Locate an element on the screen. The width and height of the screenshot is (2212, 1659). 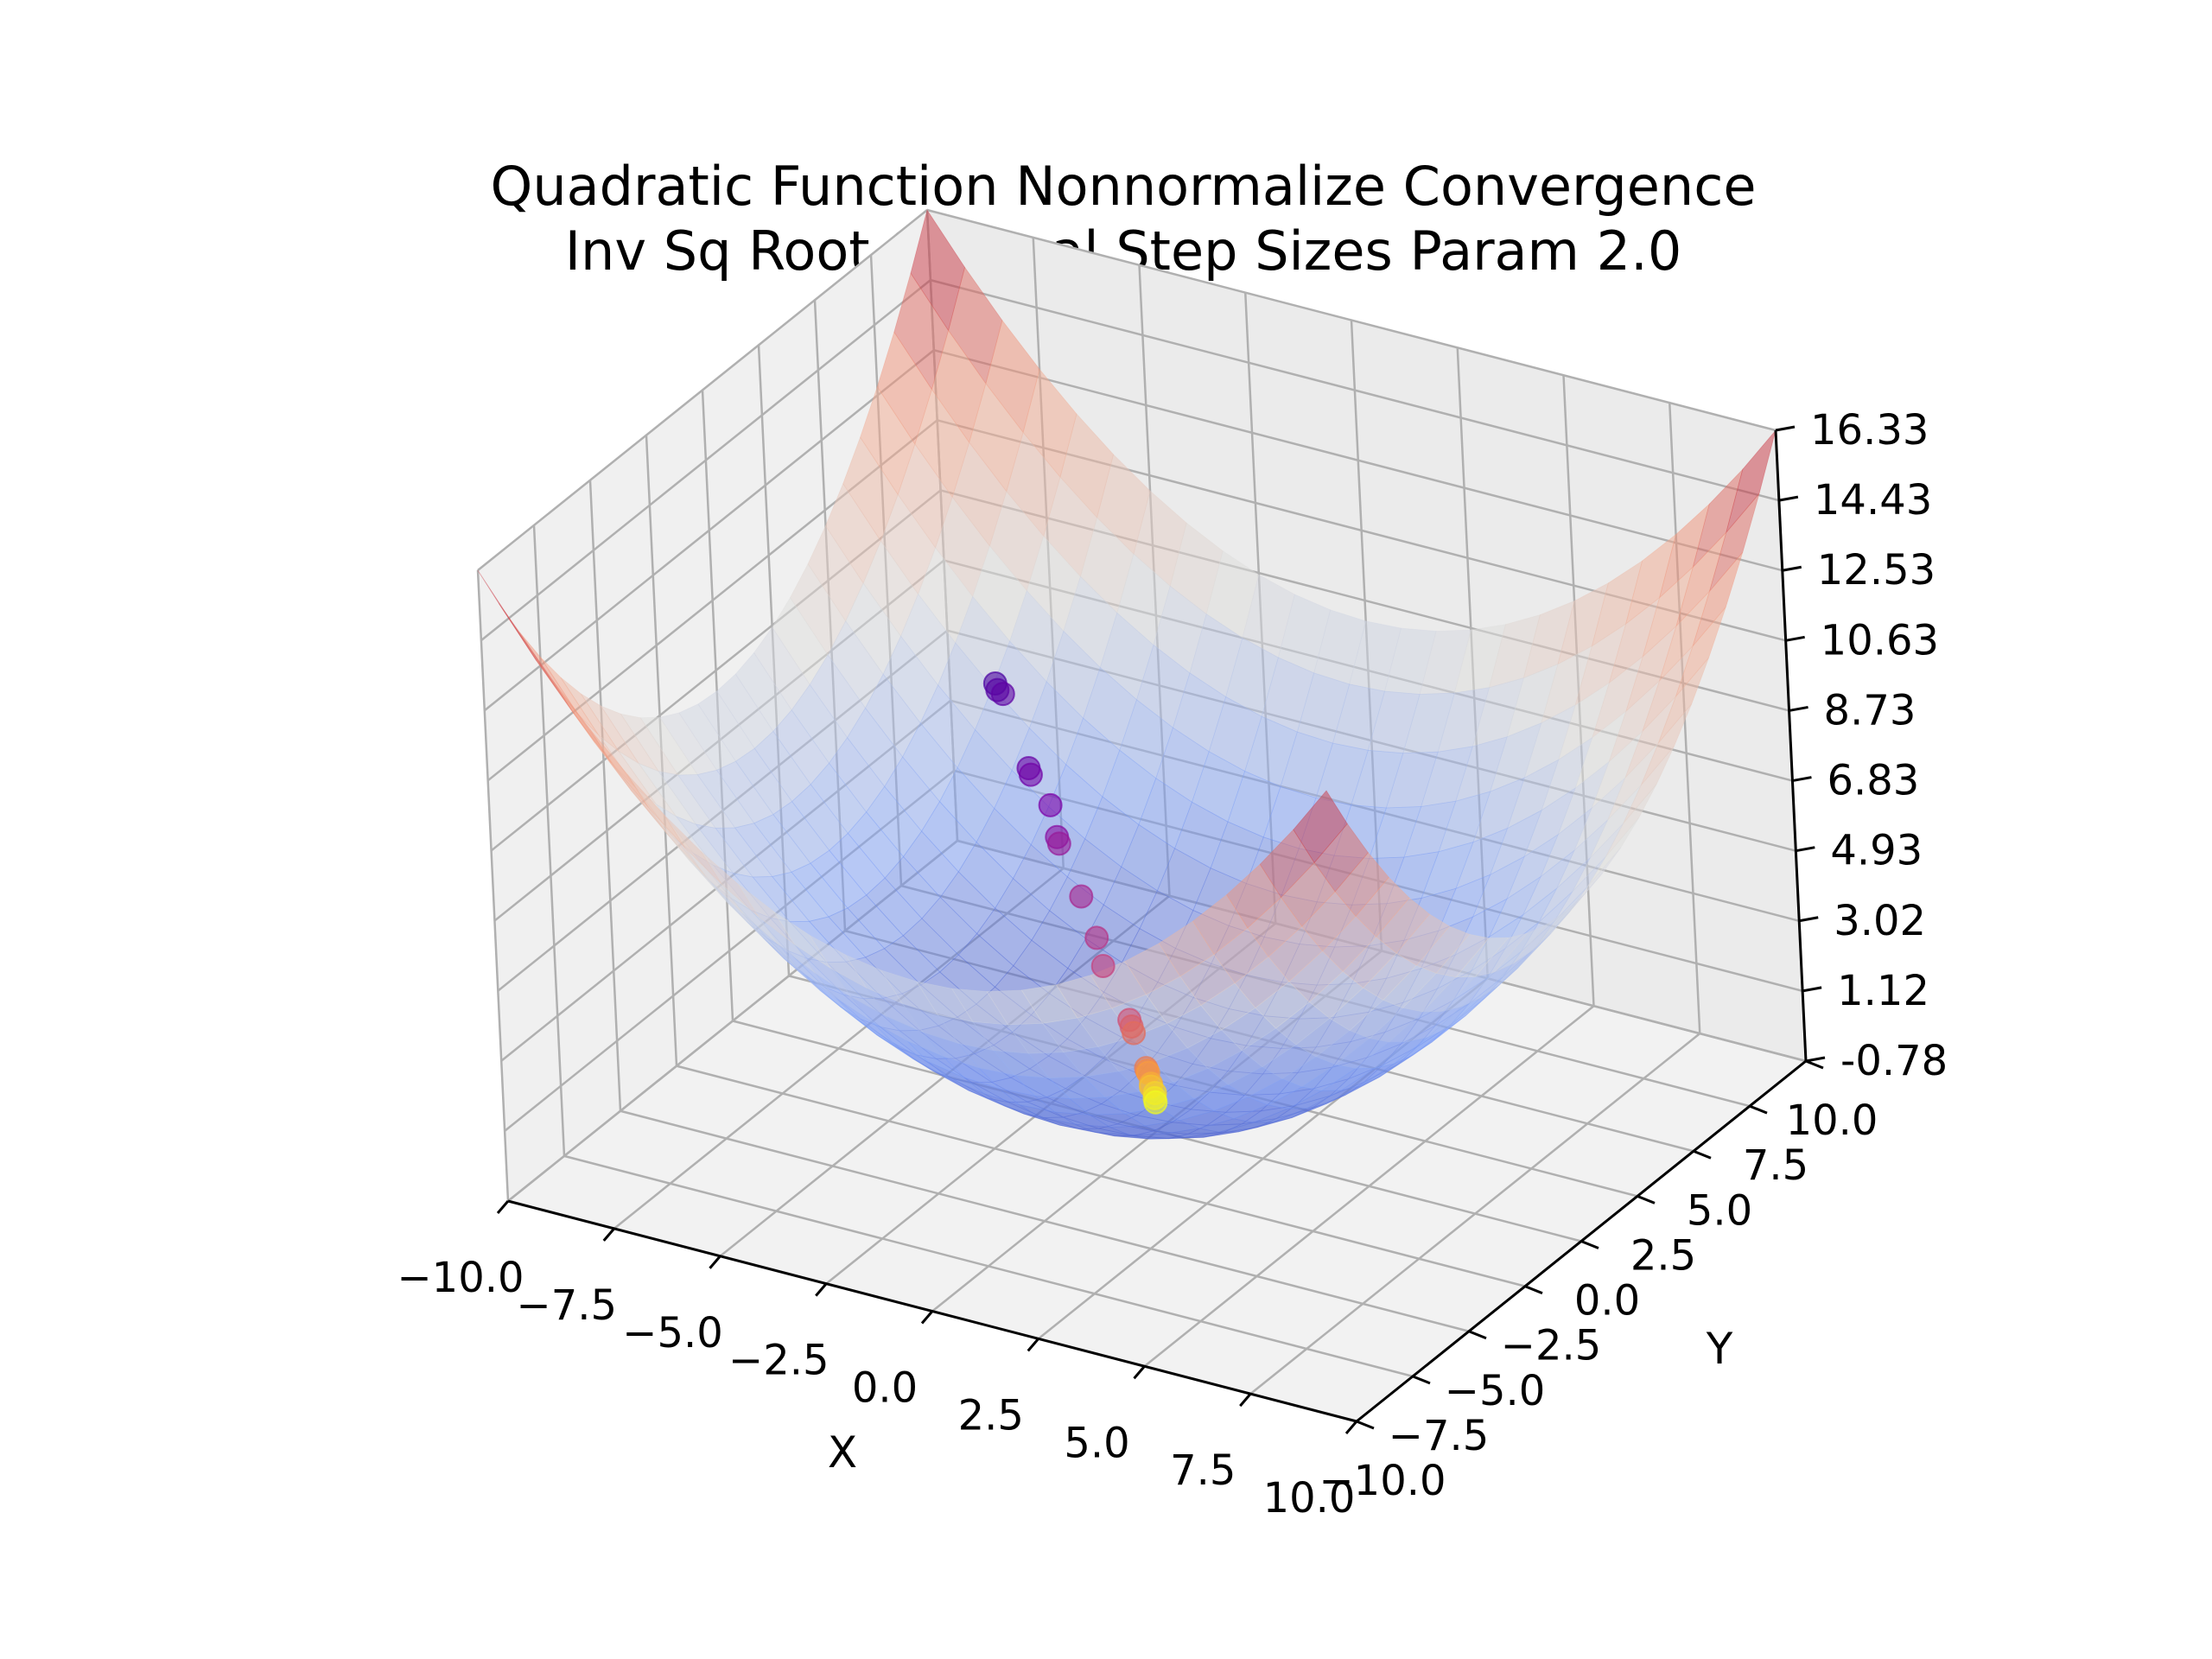
z-tick-label: 16.33 is located at coordinates (1869, 430).